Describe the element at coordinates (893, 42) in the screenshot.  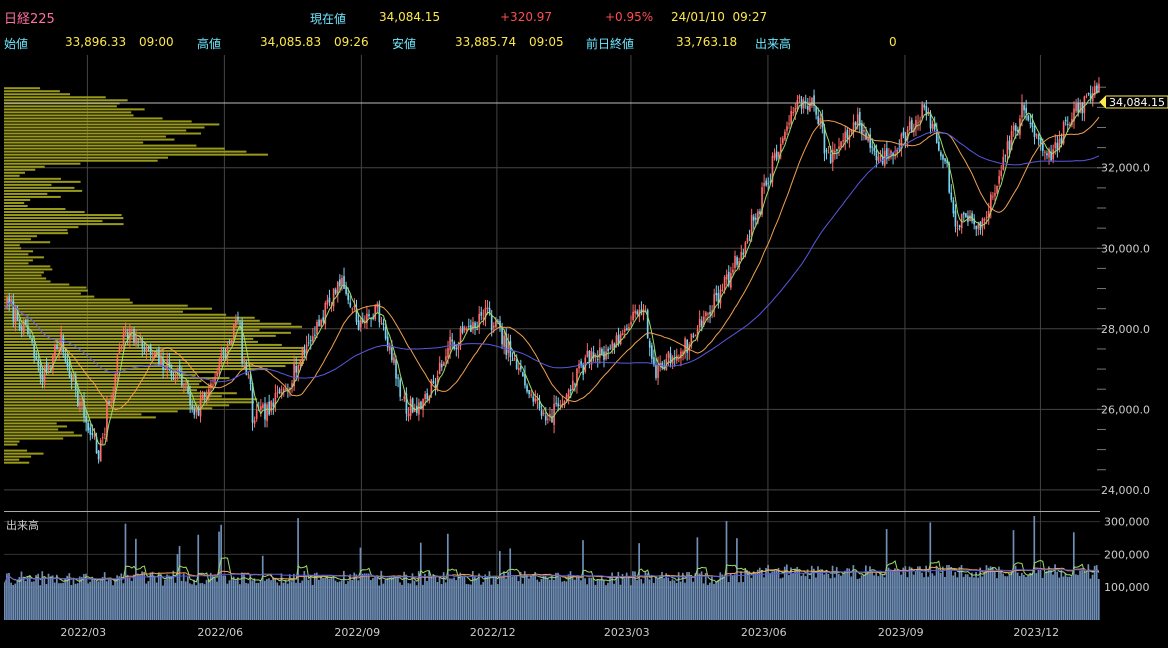
I see `volume-value: 0` at that location.